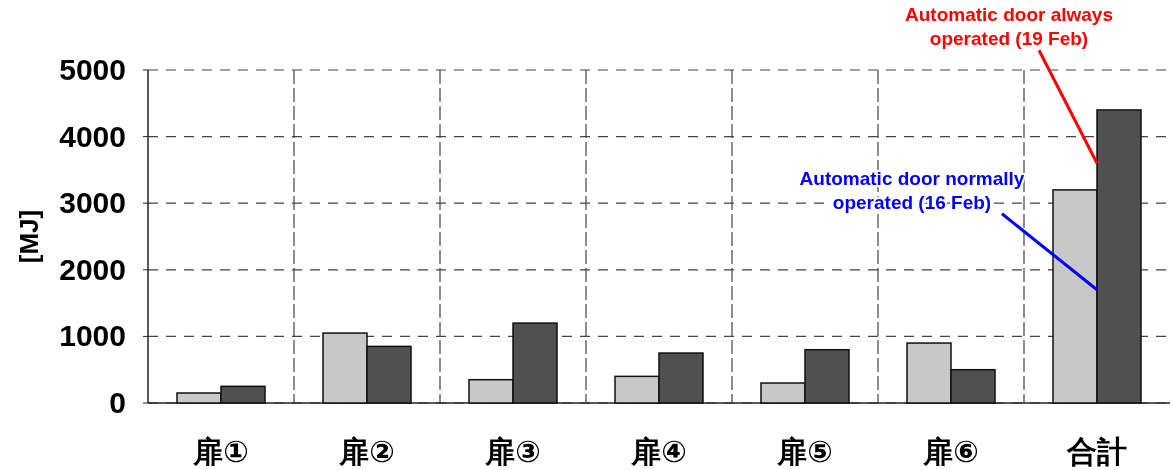 This screenshot has width=1172, height=470. Describe the element at coordinates (366, 451) in the screenshot. I see `x-tick-label: 扉②` at that location.